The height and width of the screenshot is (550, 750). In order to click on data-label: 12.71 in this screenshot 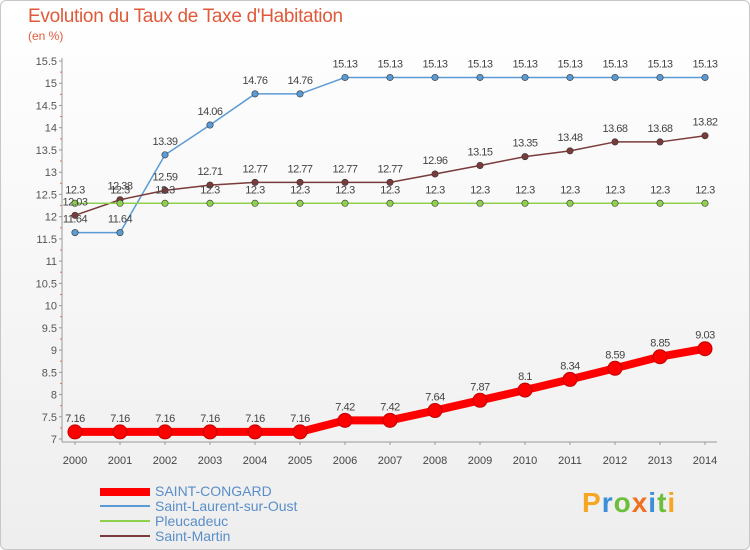, I will do `click(209, 172)`.